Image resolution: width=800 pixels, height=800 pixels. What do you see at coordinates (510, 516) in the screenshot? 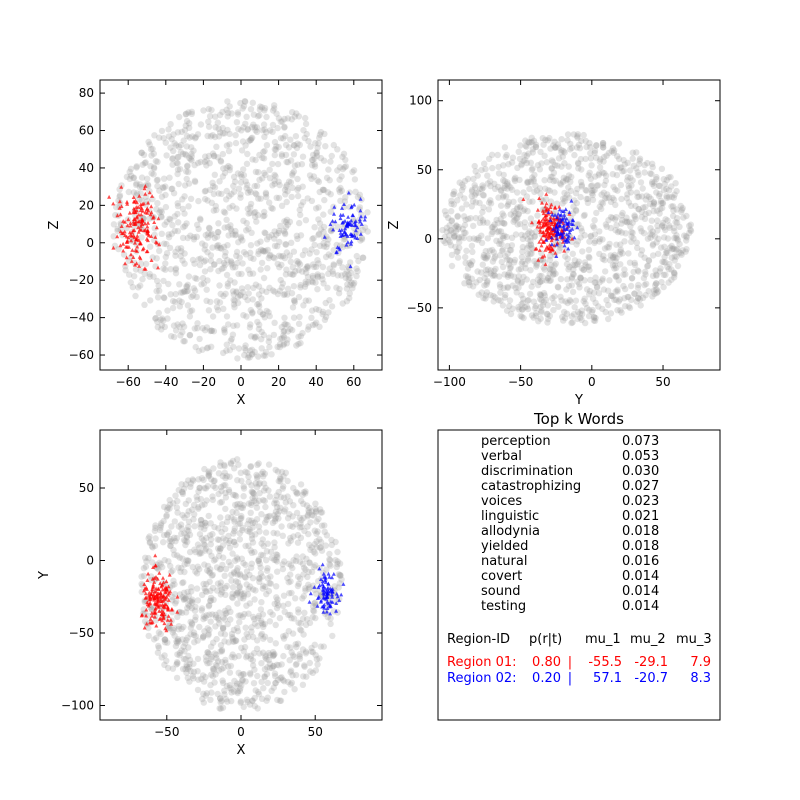
I see `word-label: linguistic` at bounding box center [510, 516].